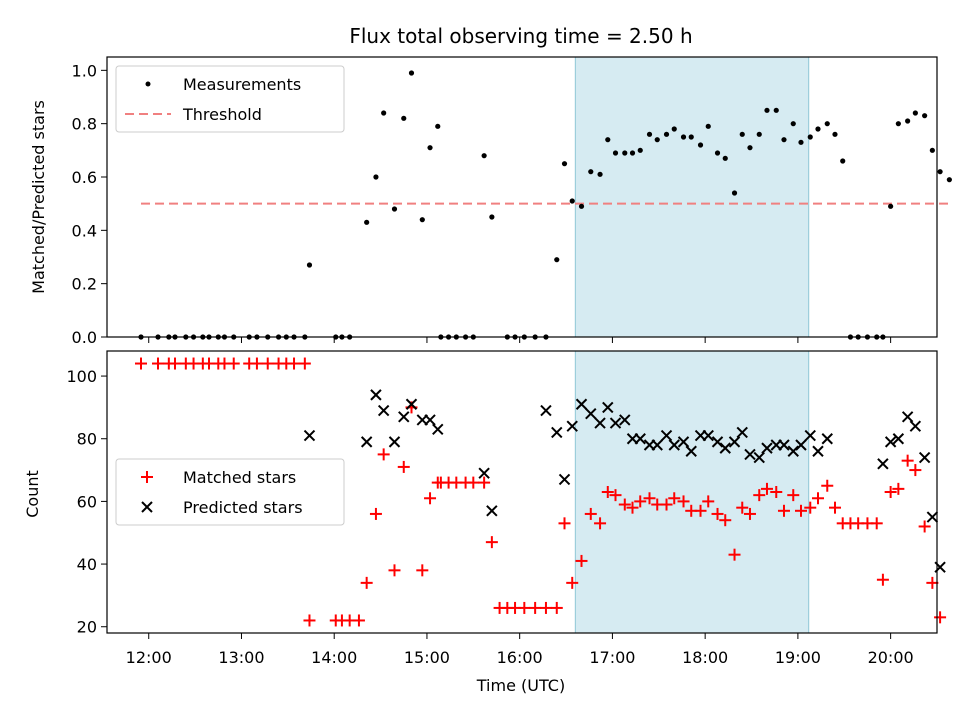  I want to click on y-tick-label: 0.2, so click(84, 284).